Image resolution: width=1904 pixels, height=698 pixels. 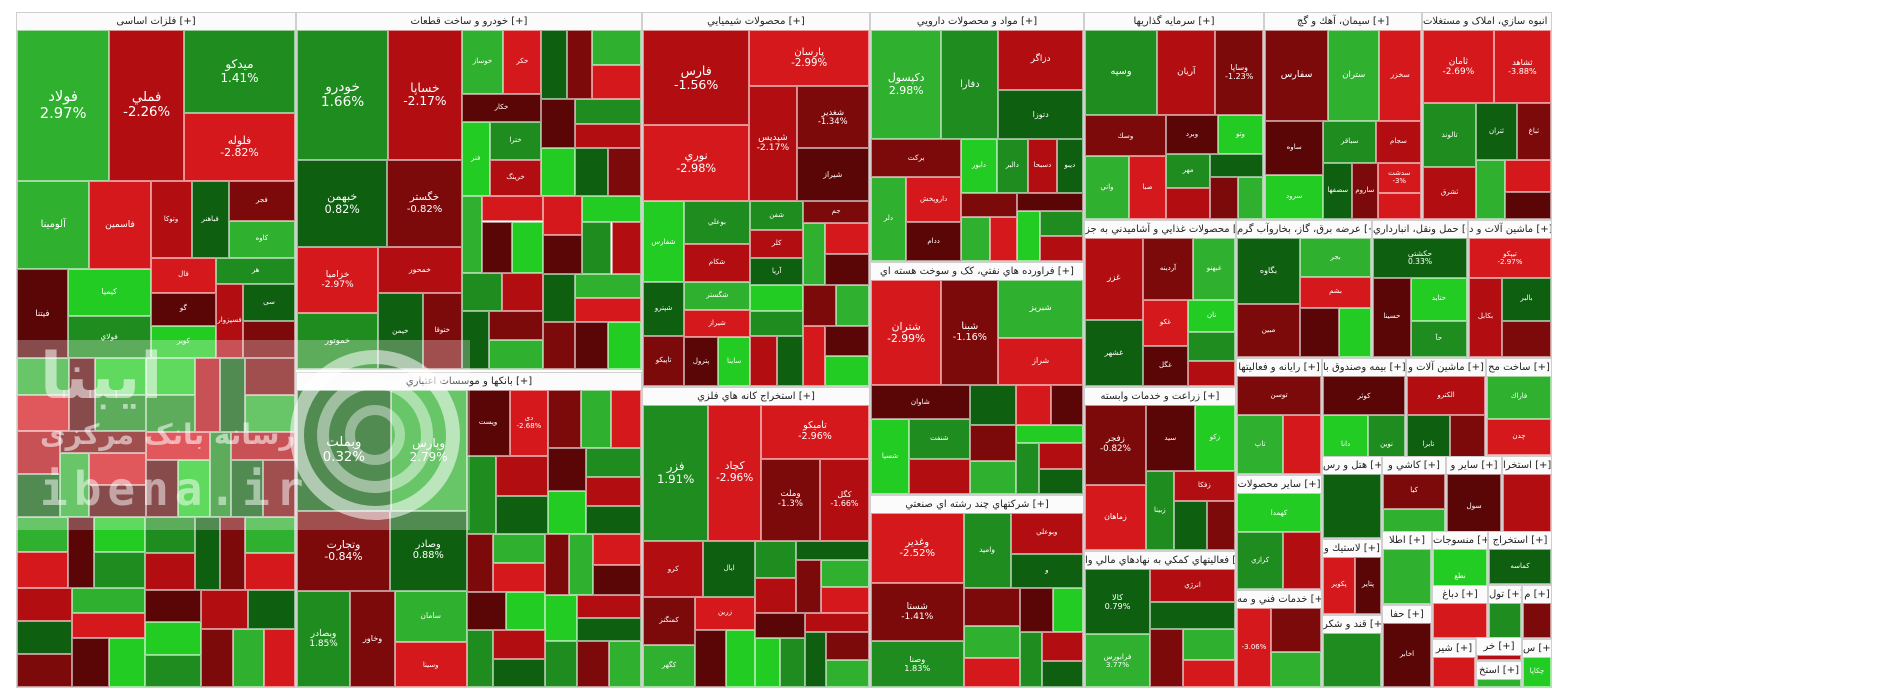 I want to click on sector-title: زراعت و خدمات وابسته [+], so click(x=1160, y=396).